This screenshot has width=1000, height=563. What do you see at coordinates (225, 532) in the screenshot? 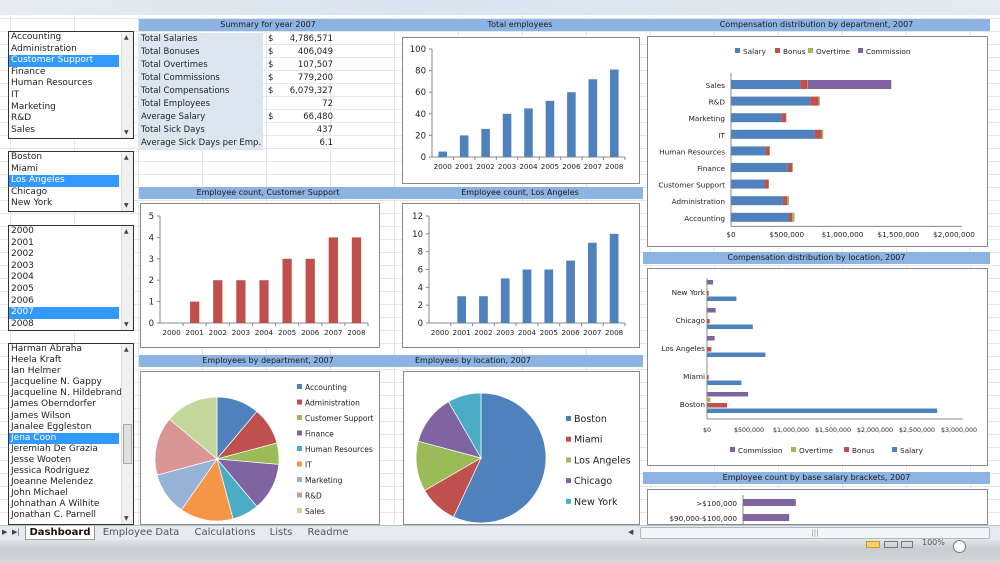
I see `tab-calculations: Calculations` at bounding box center [225, 532].